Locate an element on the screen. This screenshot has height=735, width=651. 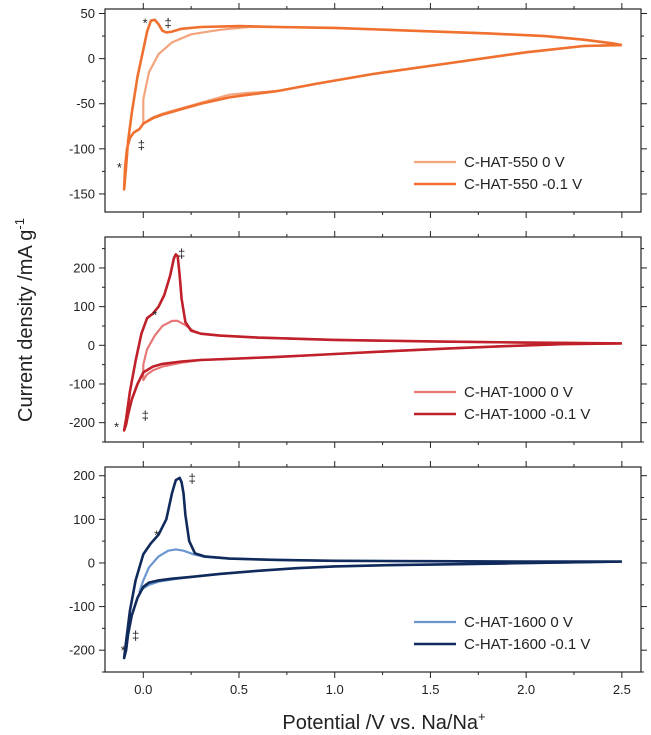
legend-label: C-HAT-1600 -0.1 V is located at coordinates (527, 644).